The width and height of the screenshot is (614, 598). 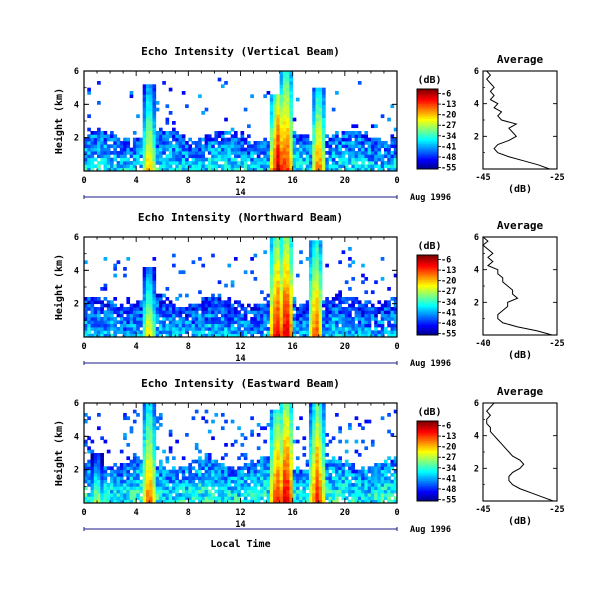 What do you see at coordinates (448, 303) in the screenshot?
I see `colorbar-tick-label: -34` at bounding box center [448, 303].